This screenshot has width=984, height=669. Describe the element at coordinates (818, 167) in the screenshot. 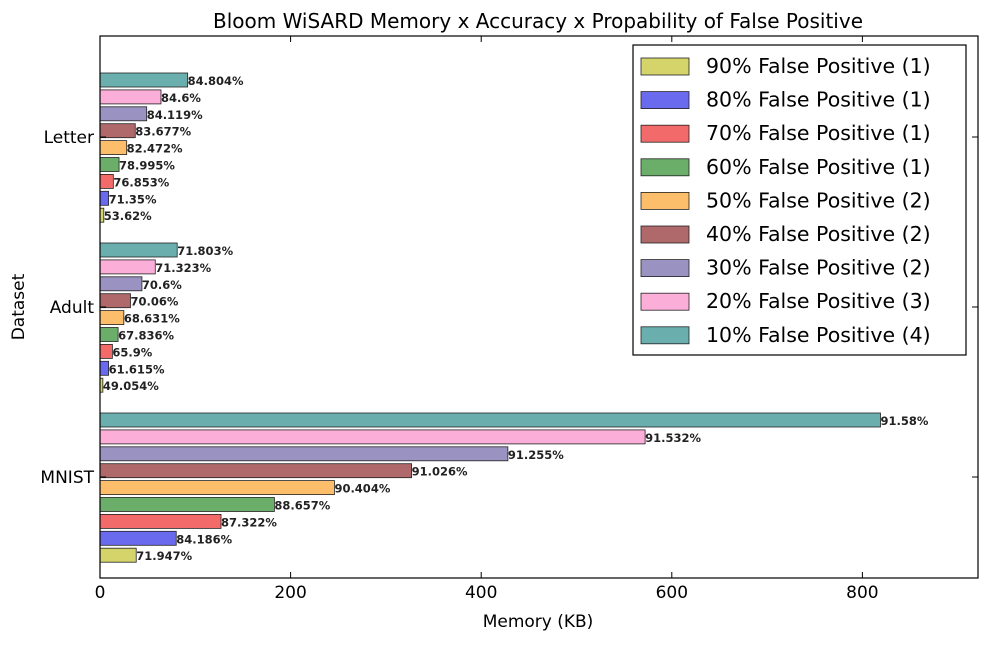

I see `legend-entry: 60% False Positive (1)` at that location.